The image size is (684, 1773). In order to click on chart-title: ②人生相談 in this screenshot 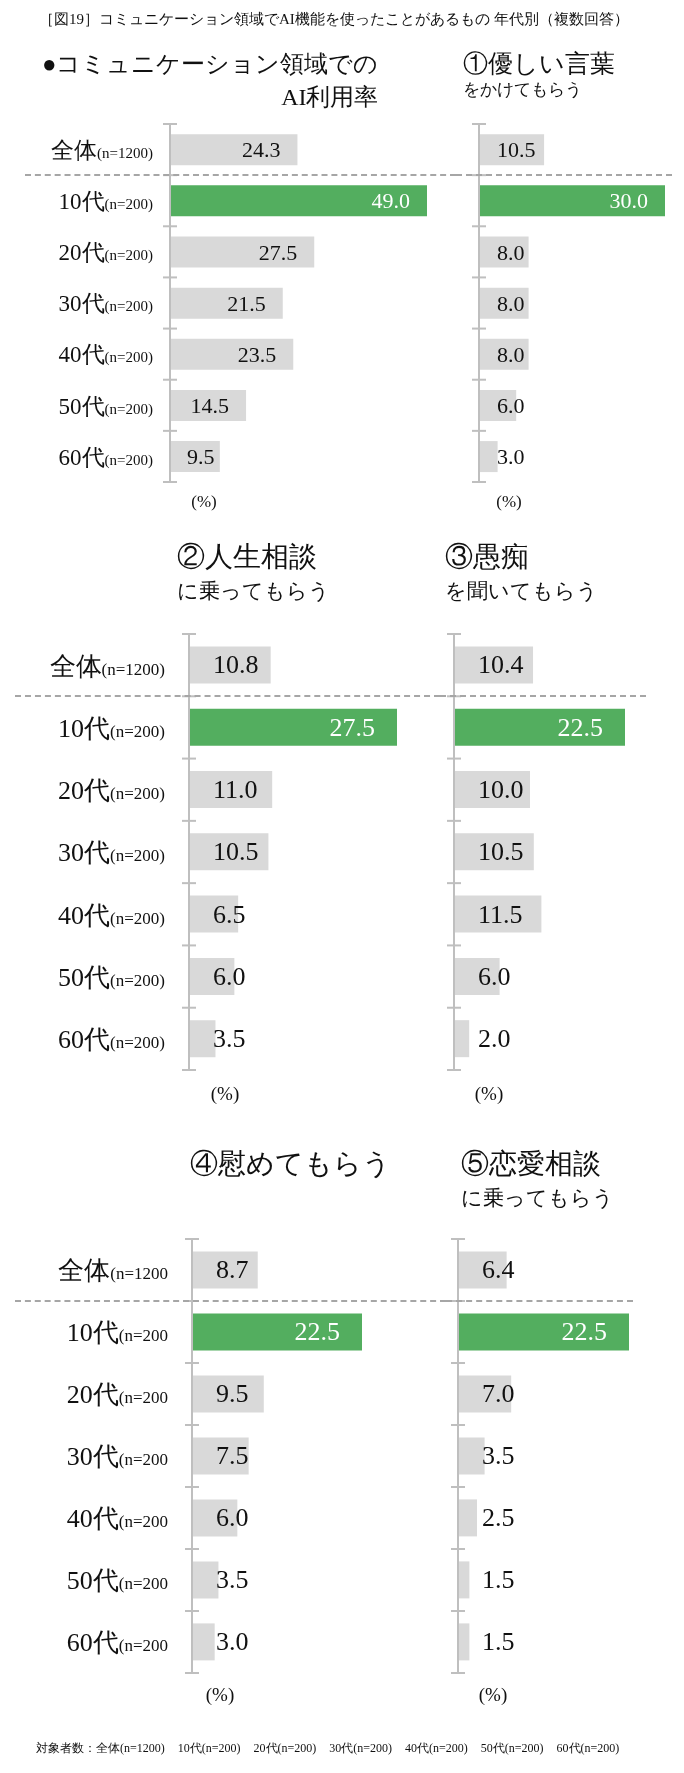, I will do `click(247, 557)`.